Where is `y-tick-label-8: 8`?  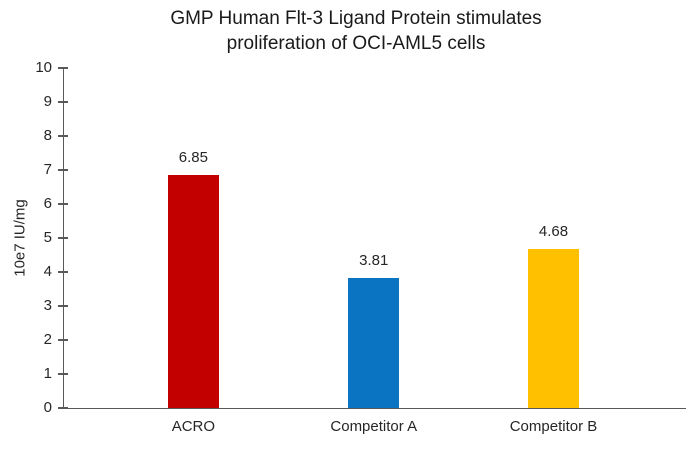 y-tick-label-8: 8 is located at coordinates (47, 135).